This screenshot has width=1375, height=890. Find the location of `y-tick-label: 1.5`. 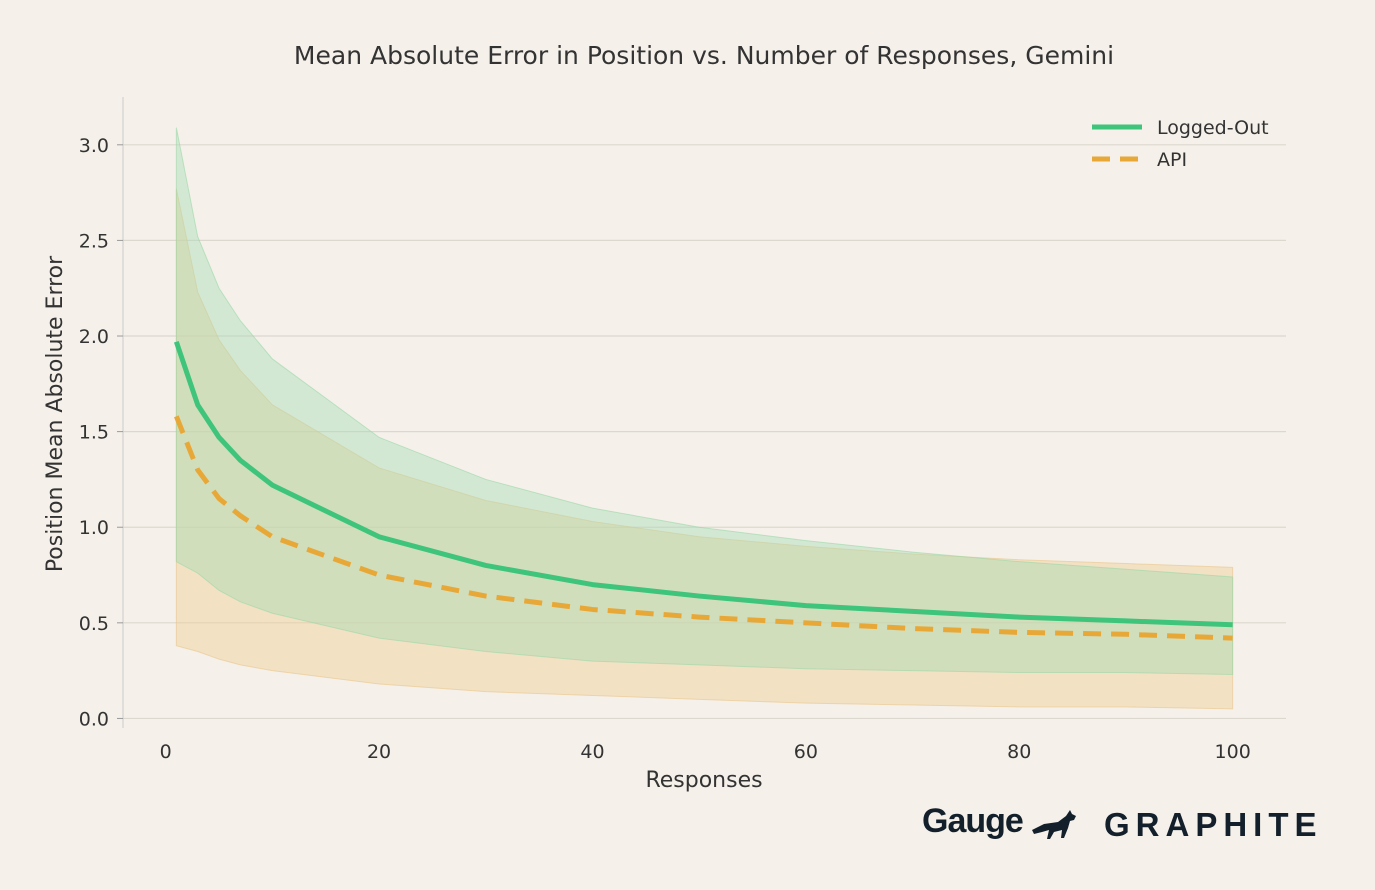

y-tick-label: 1.5 is located at coordinates (94, 433).